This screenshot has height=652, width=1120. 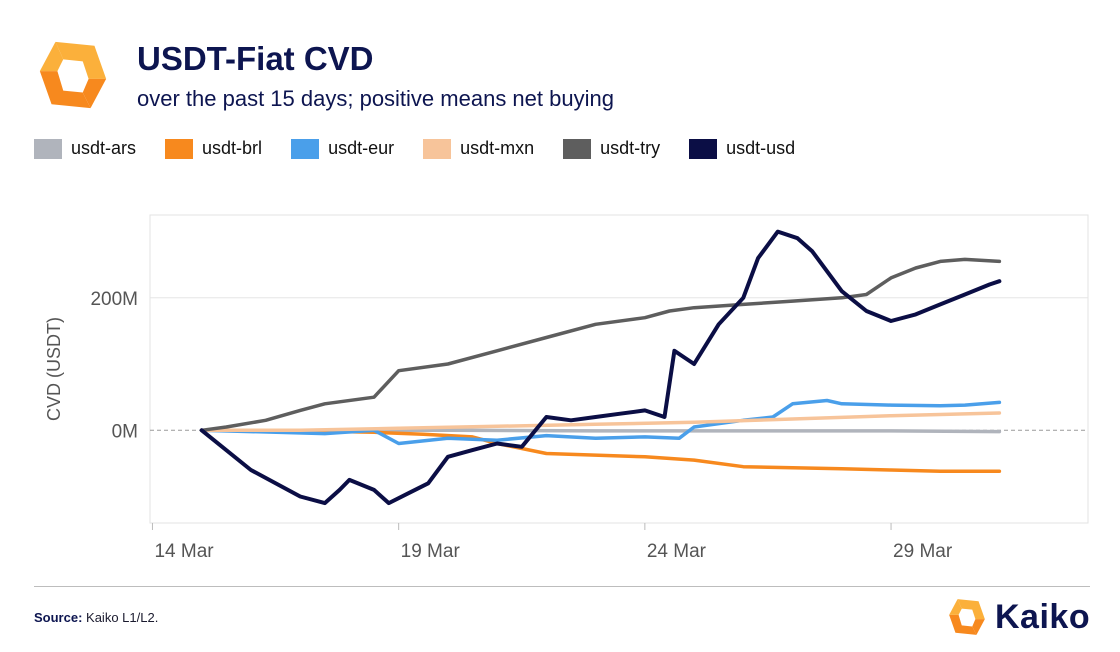 I want to click on logo-small-orange, so click(x=963, y=624).